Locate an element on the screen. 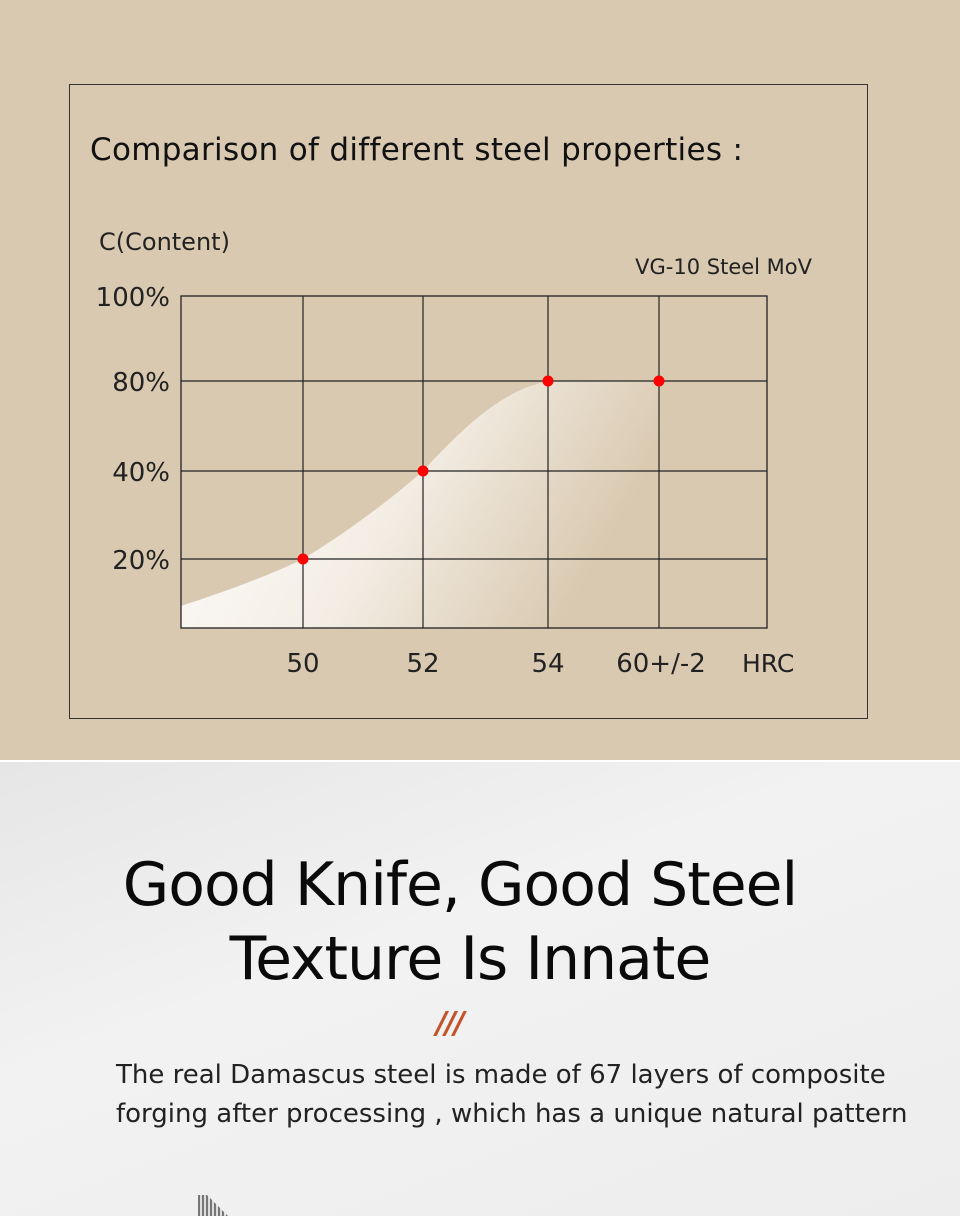 Image resolution: width=960 pixels, height=1216 pixels. headline-line-1: Good Knife, Good Steel is located at coordinates (460, 885).